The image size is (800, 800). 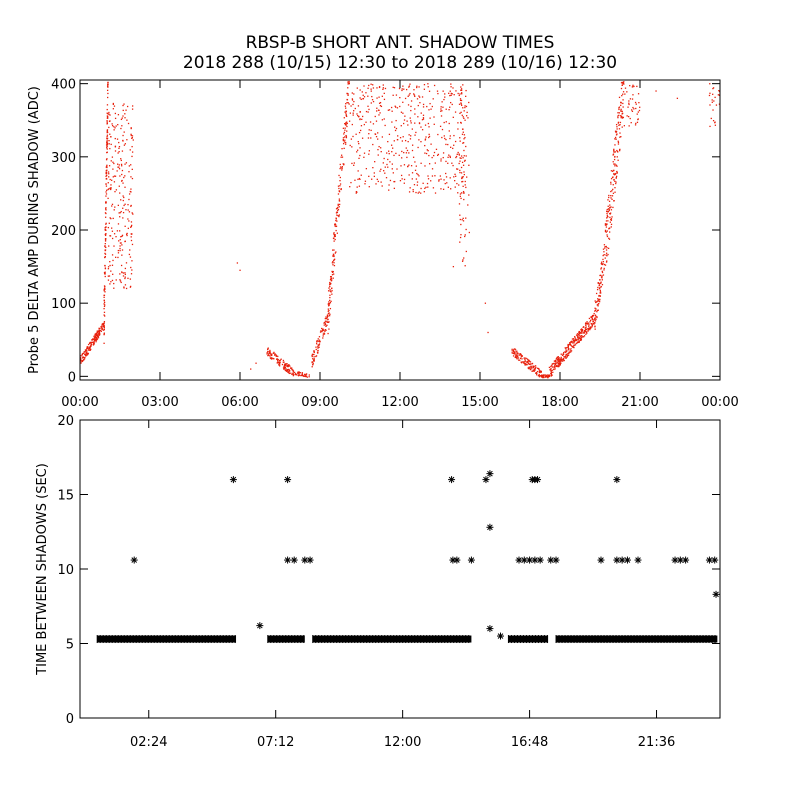 What do you see at coordinates (63, 85) in the screenshot?
I see `top-y-tick-label: 400` at bounding box center [63, 85].